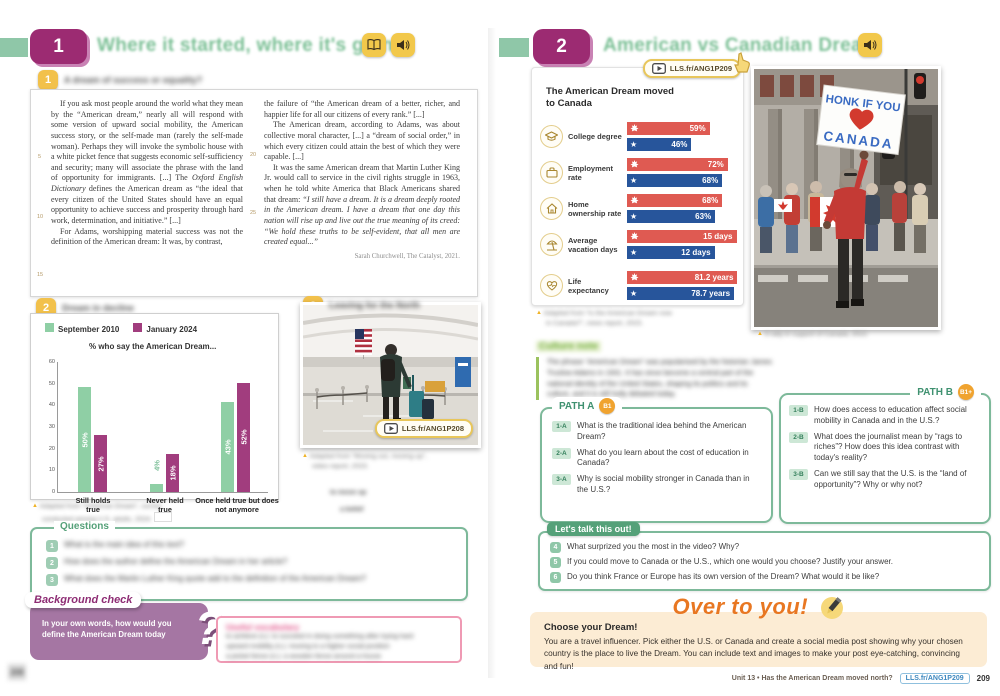  What do you see at coordinates (677, 164) in the screenshot?
I see `canada-bar: 72%` at bounding box center [677, 164].